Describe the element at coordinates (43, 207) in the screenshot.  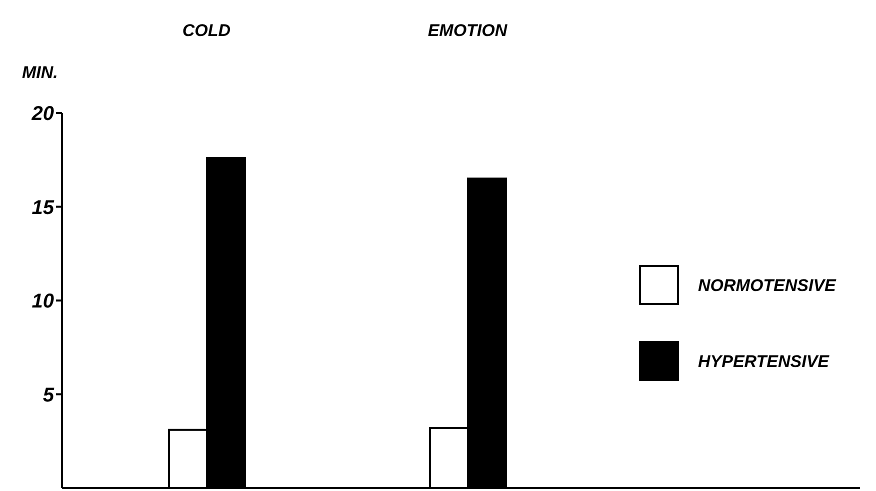
I see `y-tick-label: 15` at that location.